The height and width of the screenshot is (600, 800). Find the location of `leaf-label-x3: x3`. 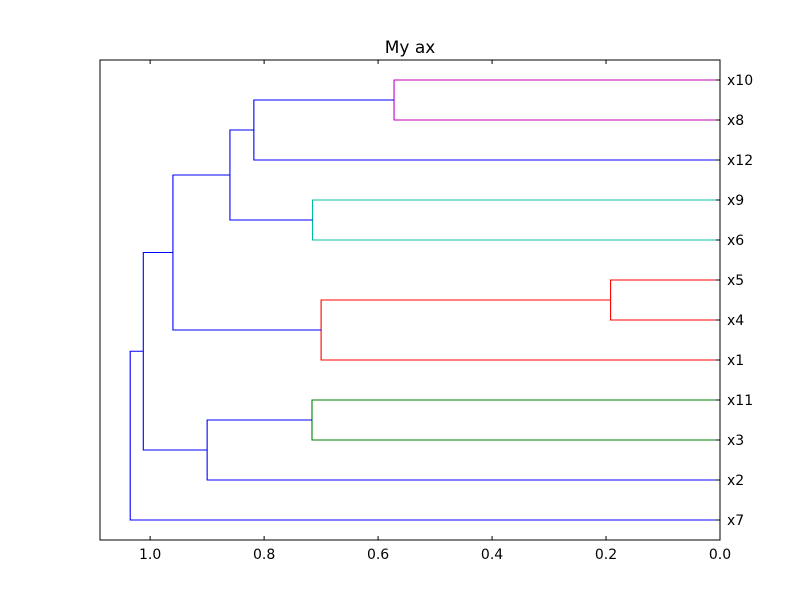

leaf-label-x3: x3 is located at coordinates (735, 441).